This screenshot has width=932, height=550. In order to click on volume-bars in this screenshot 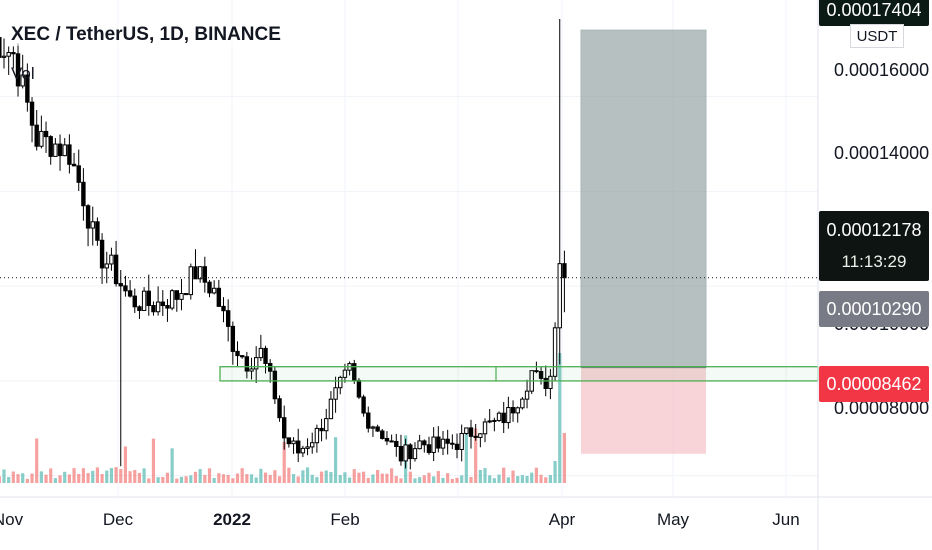, I will do `click(283, 418)`.